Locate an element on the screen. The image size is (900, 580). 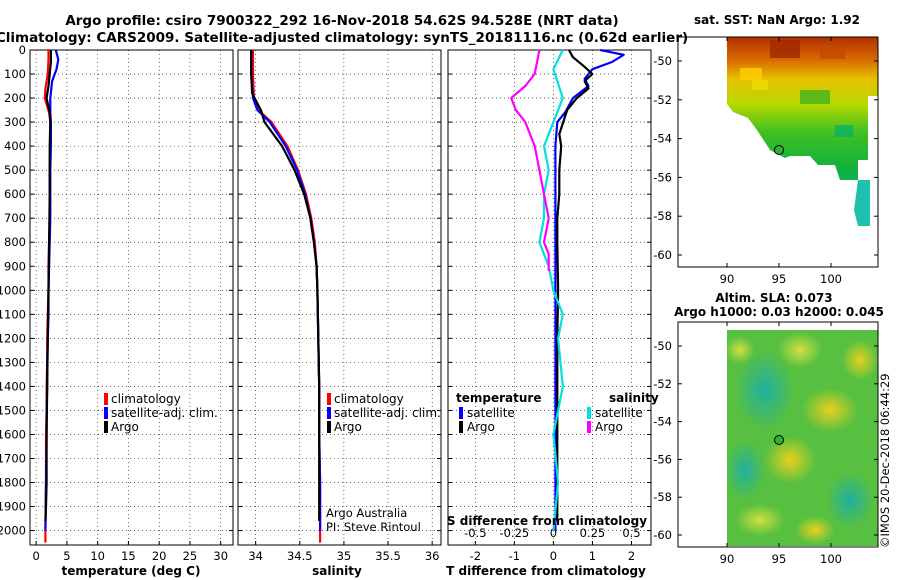
x-tick-label: 35.5 is located at coordinates (388, 556).